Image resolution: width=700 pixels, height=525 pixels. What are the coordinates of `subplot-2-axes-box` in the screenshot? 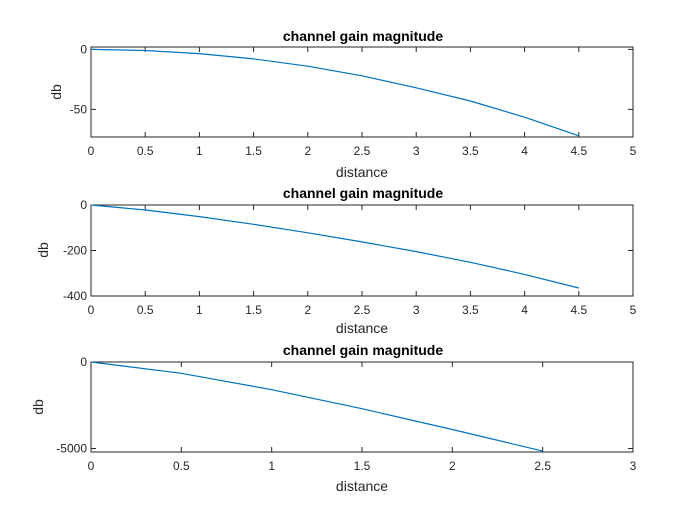 It's located at (362, 250).